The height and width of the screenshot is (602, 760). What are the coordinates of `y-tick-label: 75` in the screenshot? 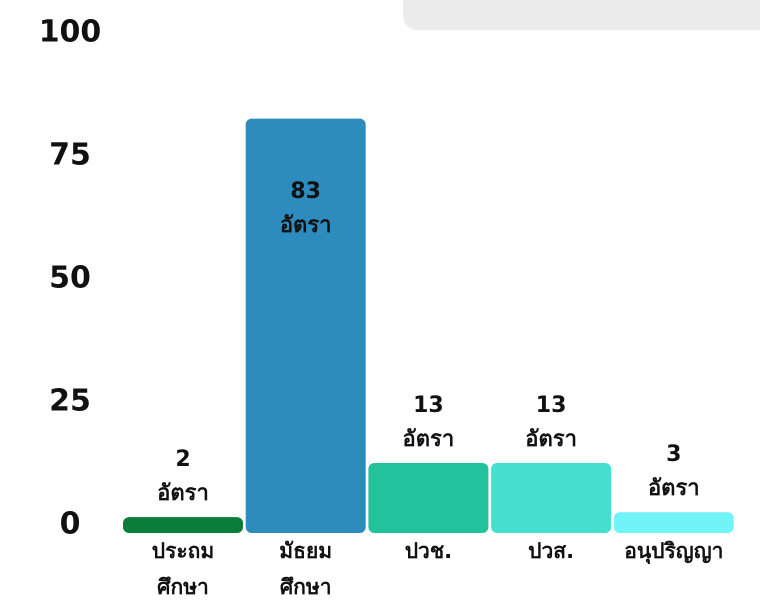 It's located at (70, 155).